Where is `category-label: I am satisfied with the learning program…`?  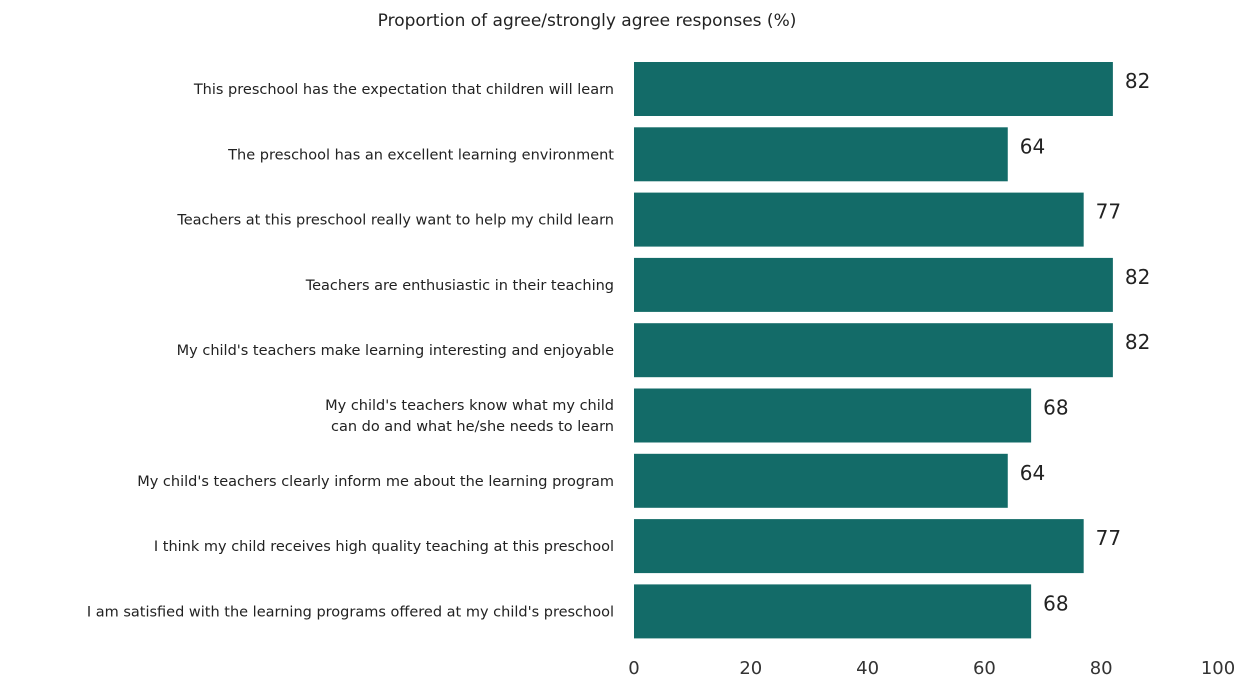
category-label: I am satisfied with the learning program… is located at coordinates (350, 612).